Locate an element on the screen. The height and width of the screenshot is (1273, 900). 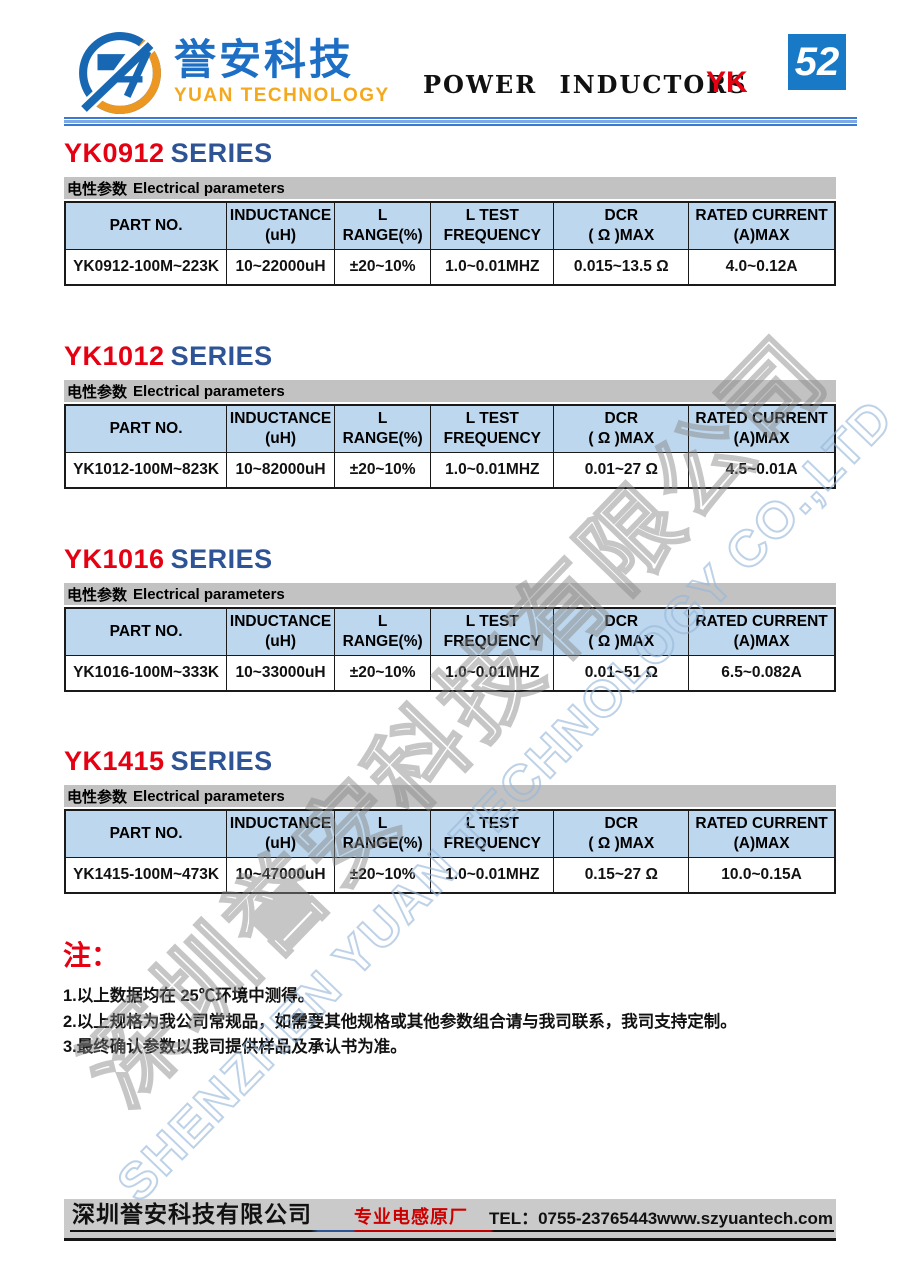
logo-company-name: 誉安科技 is located at coordinates (264, 59).